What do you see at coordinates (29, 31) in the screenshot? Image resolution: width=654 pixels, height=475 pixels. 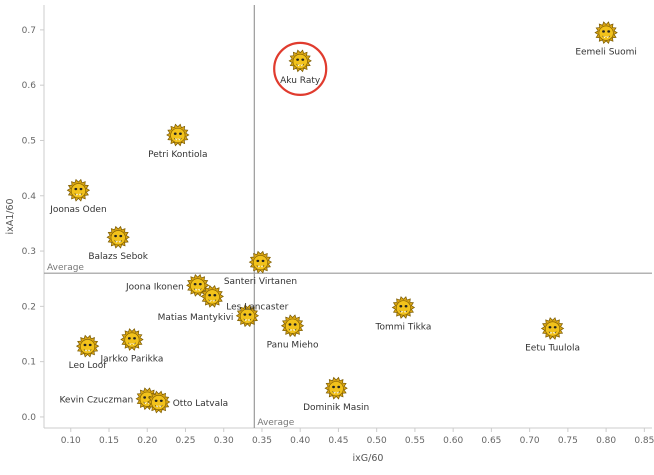 I see `y-tick-label: 0.7` at bounding box center [29, 31].